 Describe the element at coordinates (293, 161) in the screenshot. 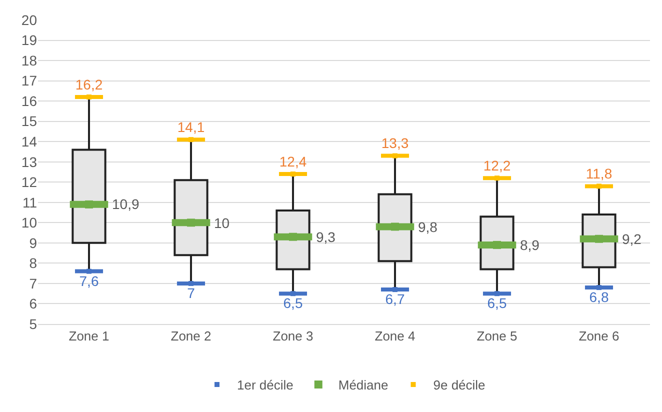

I see `data-label: 12,4` at that location.